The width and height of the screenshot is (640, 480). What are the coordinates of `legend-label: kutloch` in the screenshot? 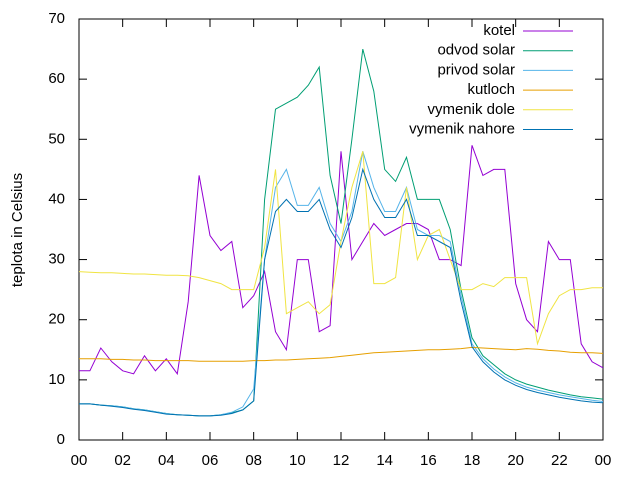 It's located at (491, 89).